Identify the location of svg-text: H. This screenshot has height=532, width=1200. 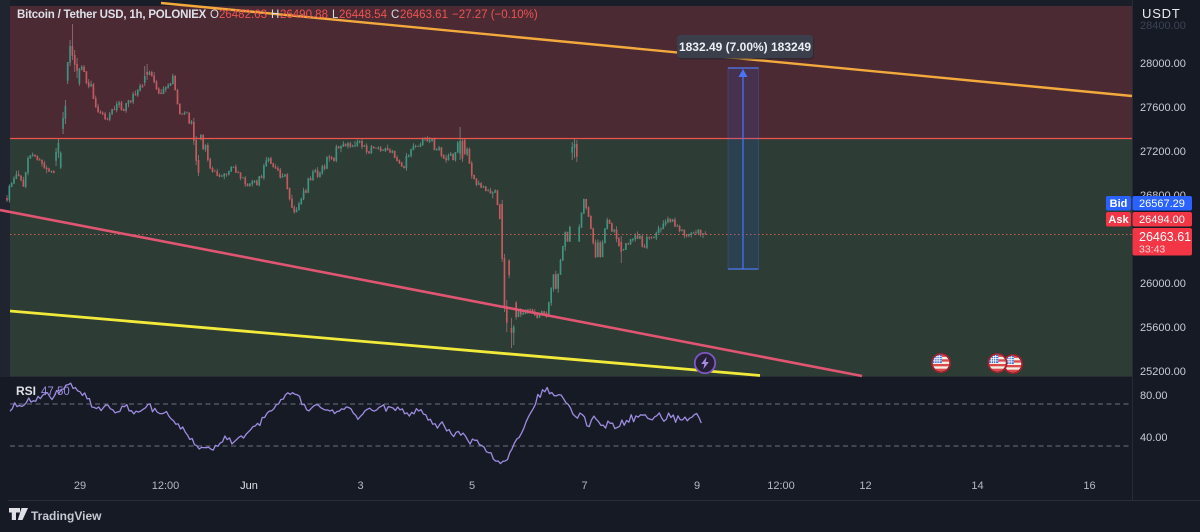
(275, 15).